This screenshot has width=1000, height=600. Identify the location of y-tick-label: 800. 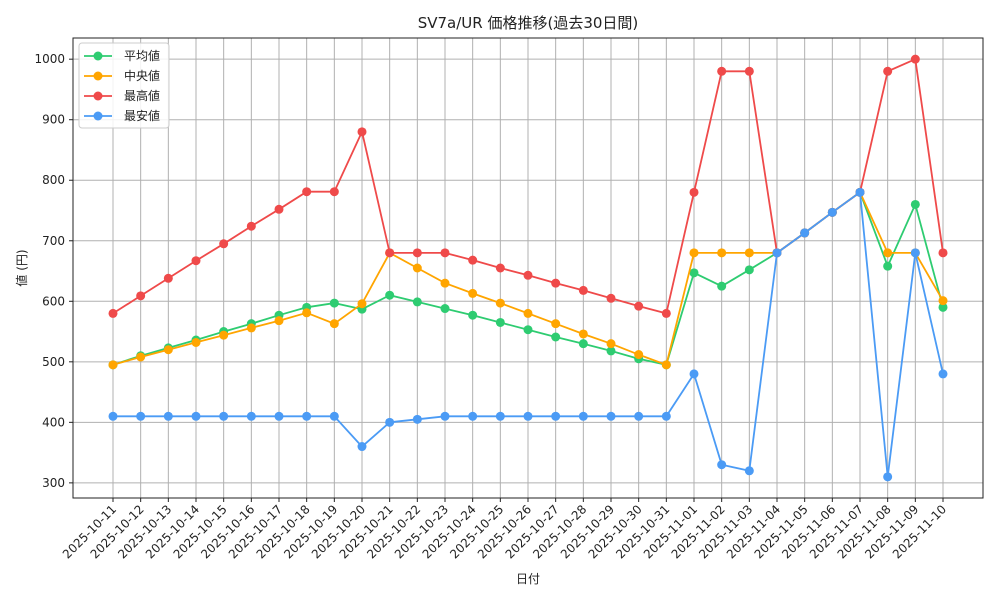
(53, 180).